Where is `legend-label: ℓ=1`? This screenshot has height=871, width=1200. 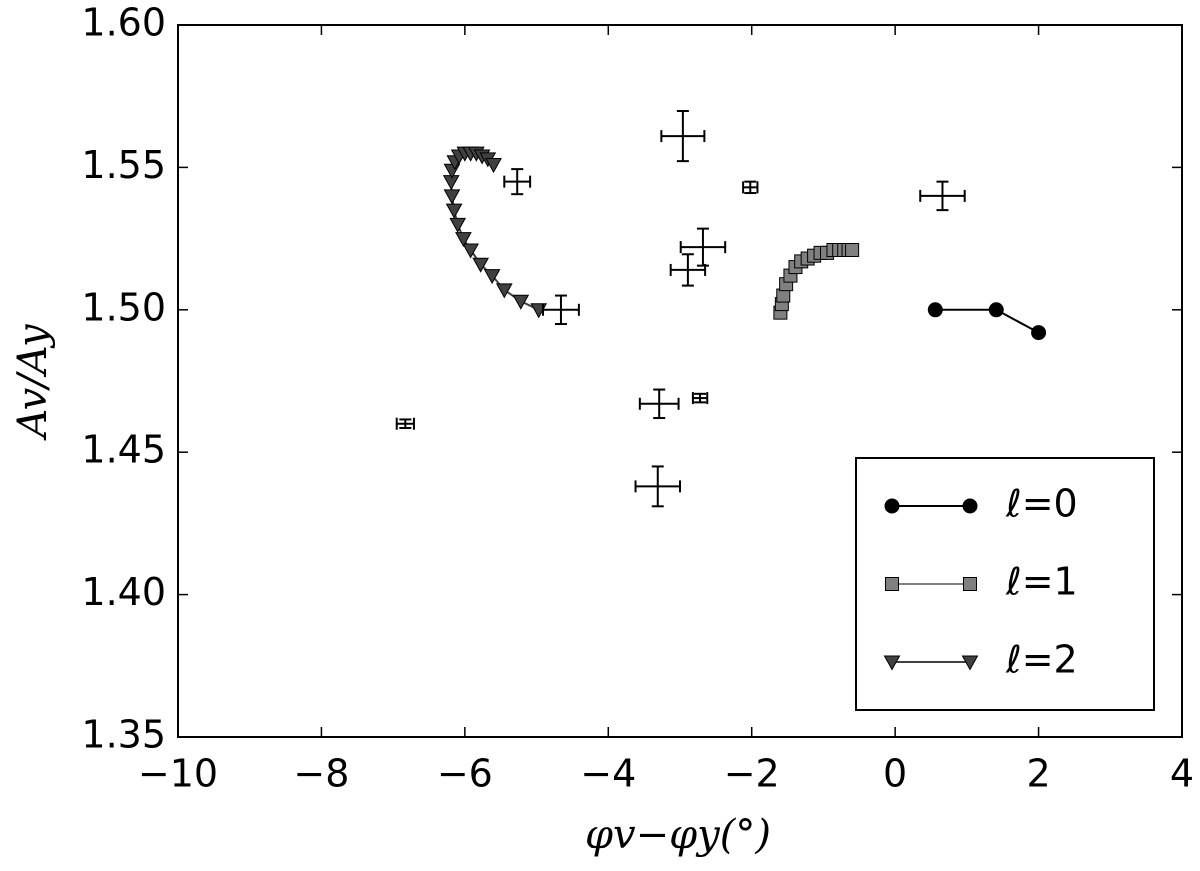 legend-label: ℓ=1 is located at coordinates (1041, 582).